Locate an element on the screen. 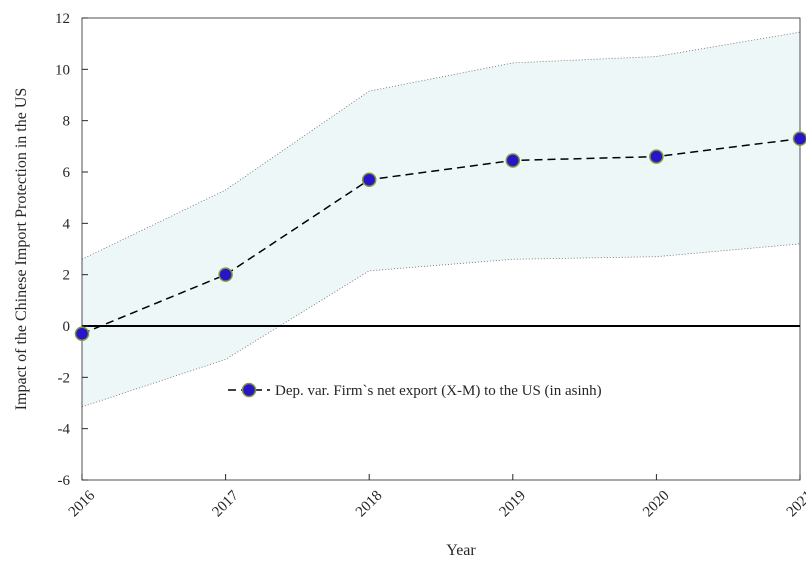 This screenshot has height=564, width=806. y-tick-label: -6 is located at coordinates (64, 481).